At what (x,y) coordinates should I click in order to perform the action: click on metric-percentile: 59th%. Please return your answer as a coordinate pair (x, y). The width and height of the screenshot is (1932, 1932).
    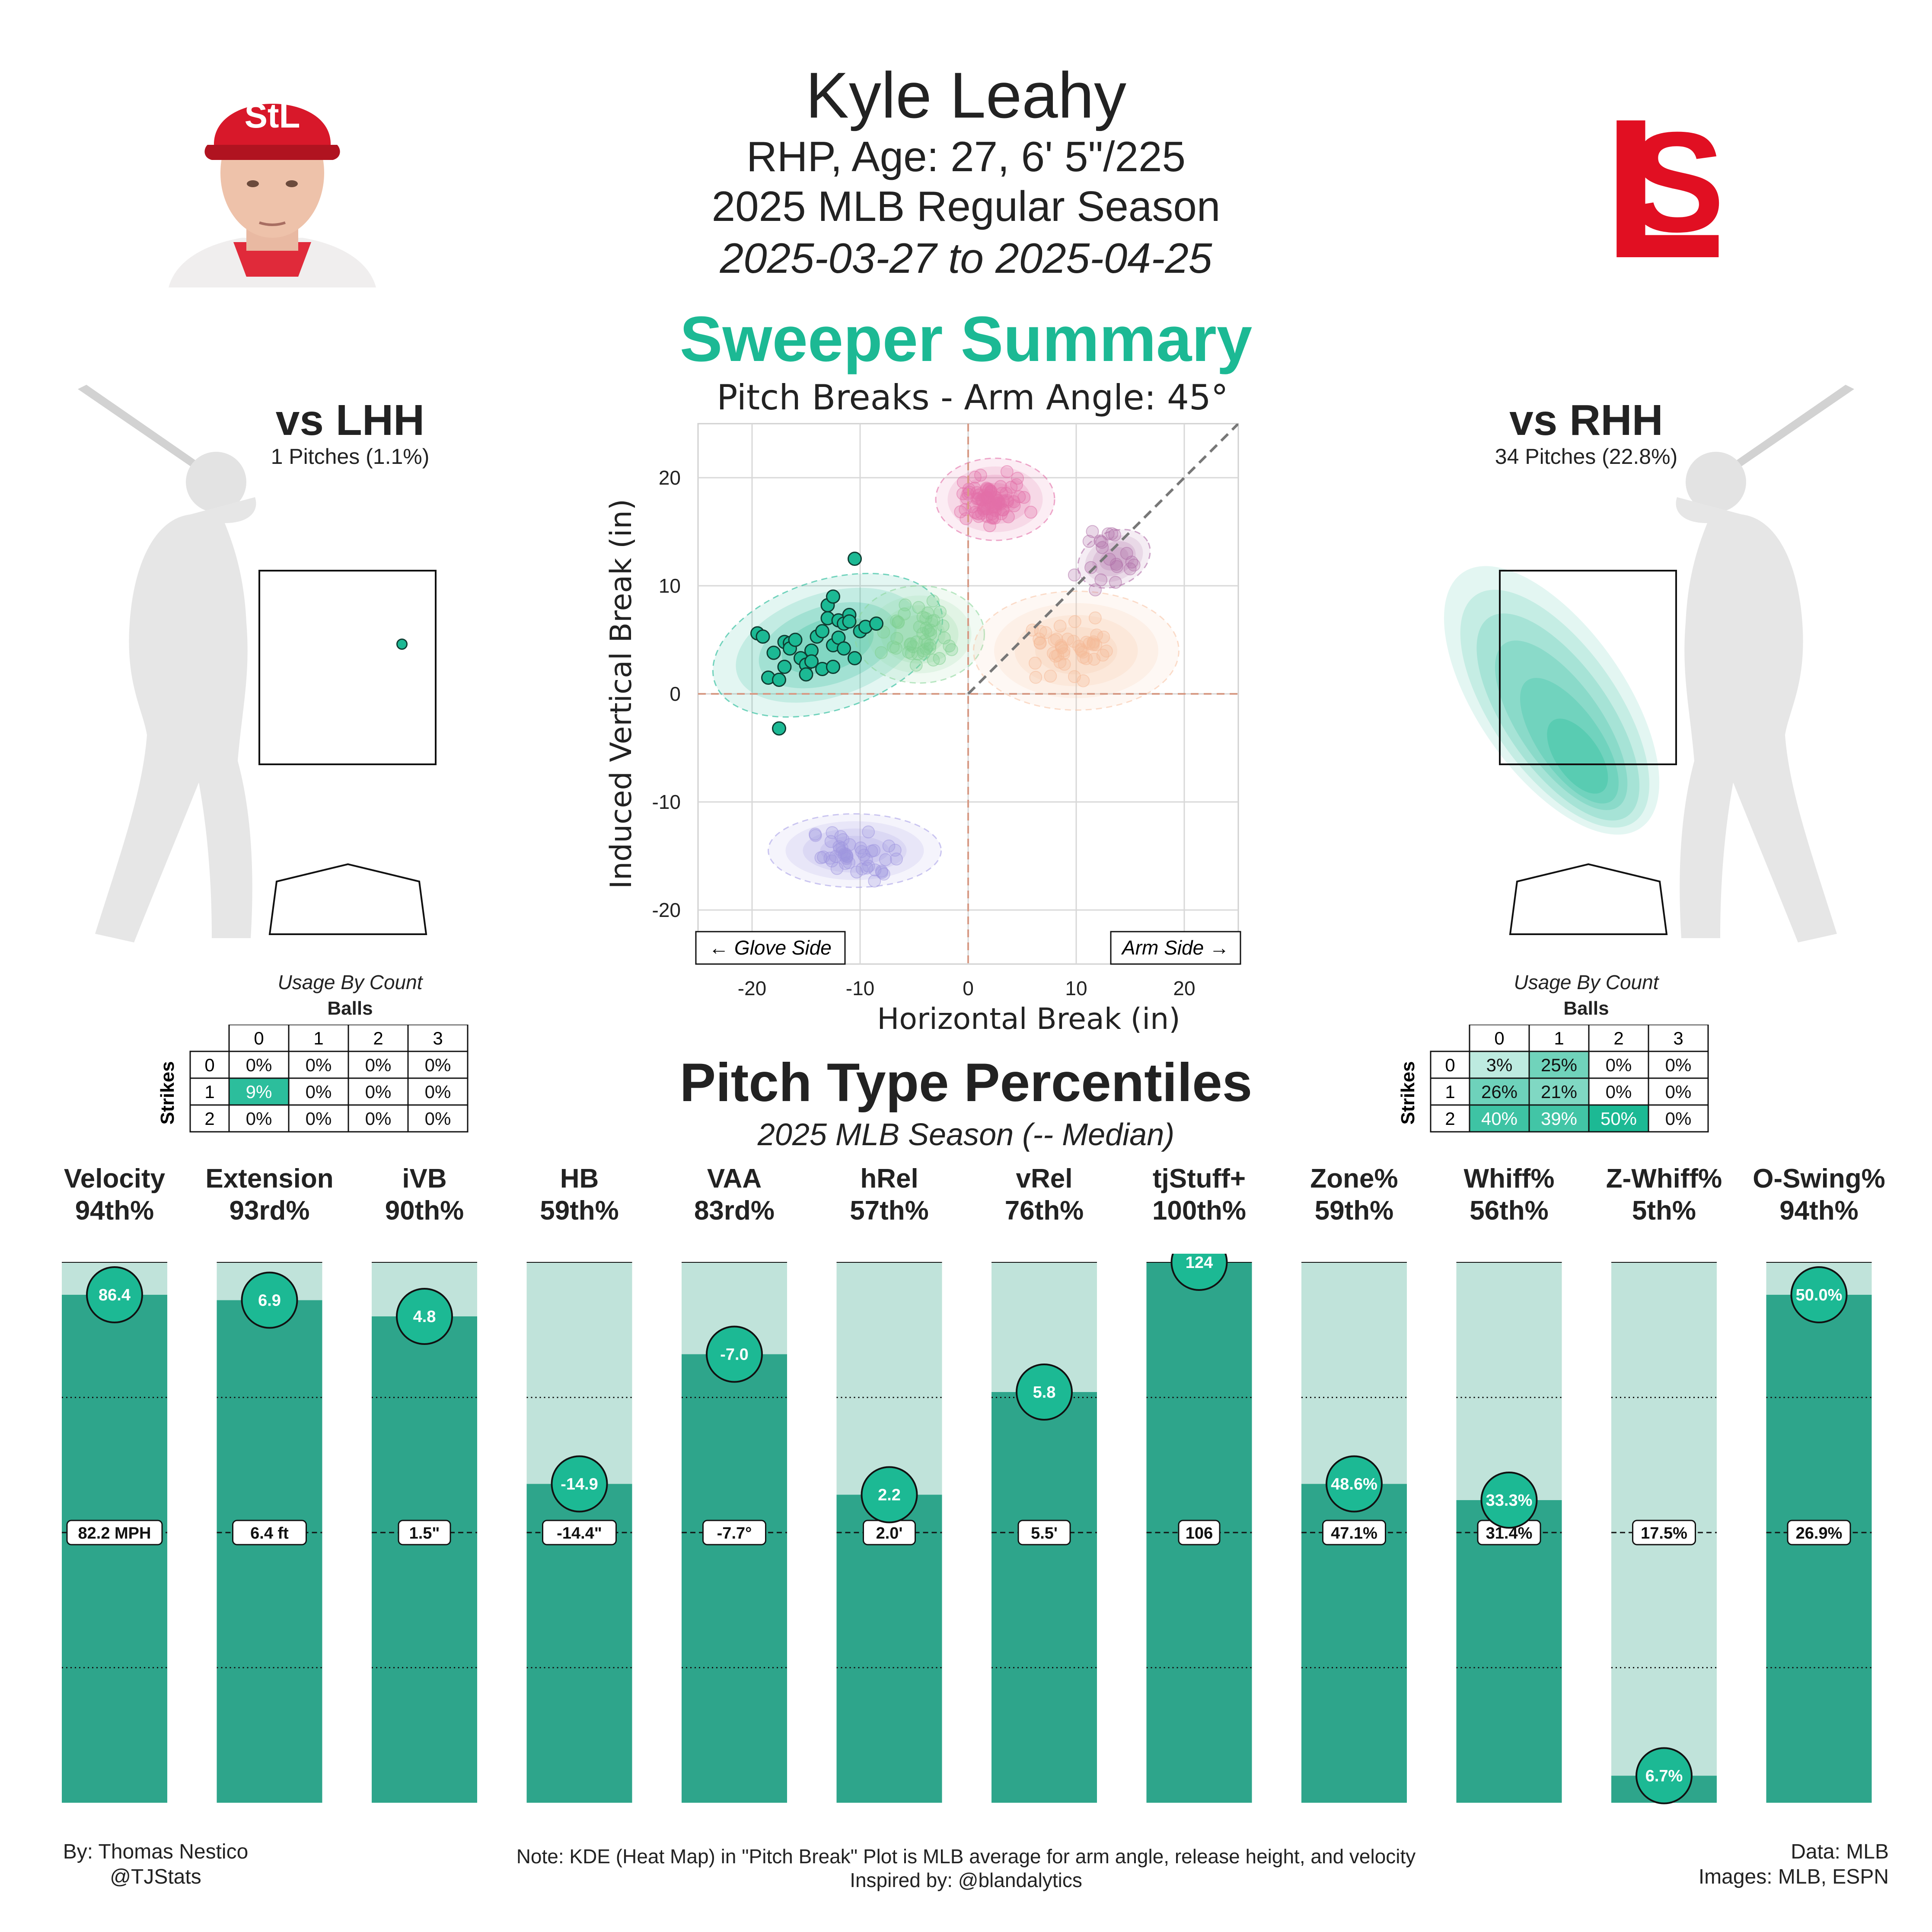
    Looking at the image, I should click on (1354, 1211).